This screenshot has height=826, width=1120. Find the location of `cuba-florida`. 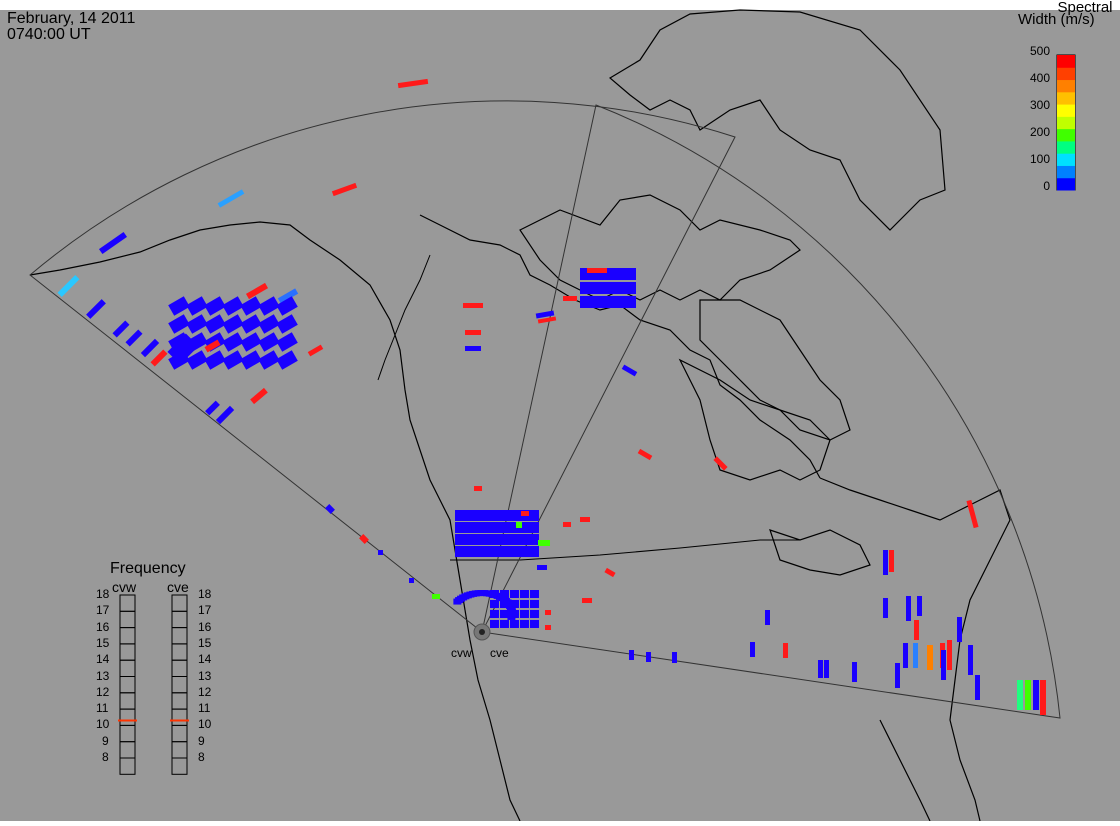

cuba-florida is located at coordinates (905, 770).